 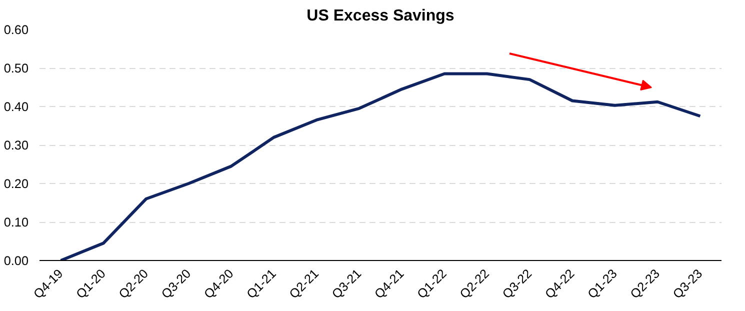 What do you see at coordinates (16, 261) in the screenshot?
I see `y-tick-label: 0.00` at bounding box center [16, 261].